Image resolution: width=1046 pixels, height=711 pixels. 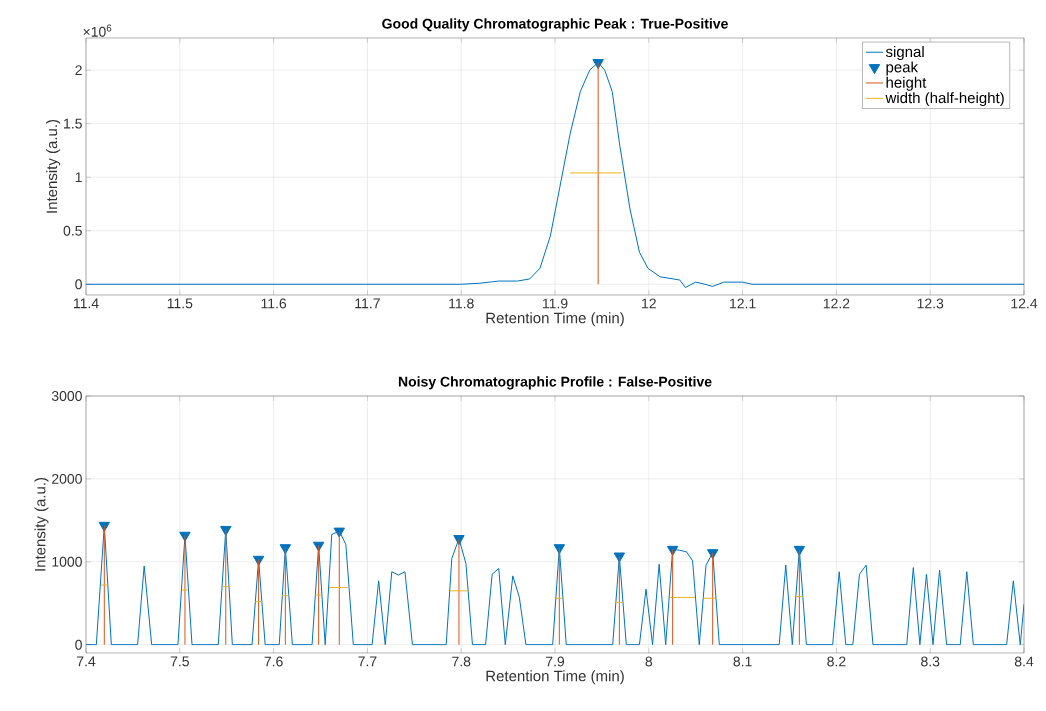 I want to click on text: ×10$^{6}$, so click(x=97, y=30).